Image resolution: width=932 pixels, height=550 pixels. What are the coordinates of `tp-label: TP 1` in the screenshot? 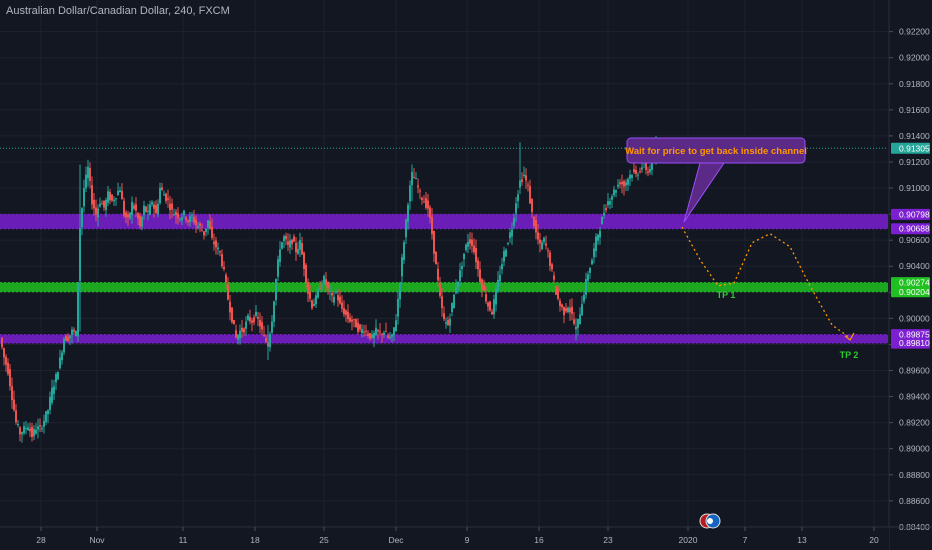 It's located at (726, 295).